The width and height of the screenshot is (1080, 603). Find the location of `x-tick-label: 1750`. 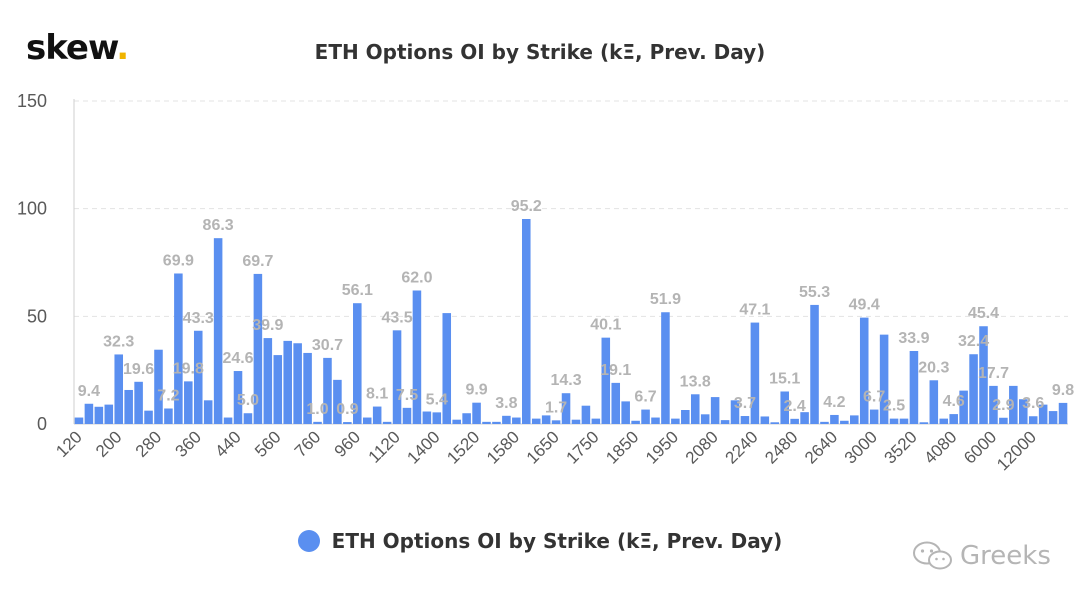

x-tick-label: 1750 is located at coordinates (582, 447).